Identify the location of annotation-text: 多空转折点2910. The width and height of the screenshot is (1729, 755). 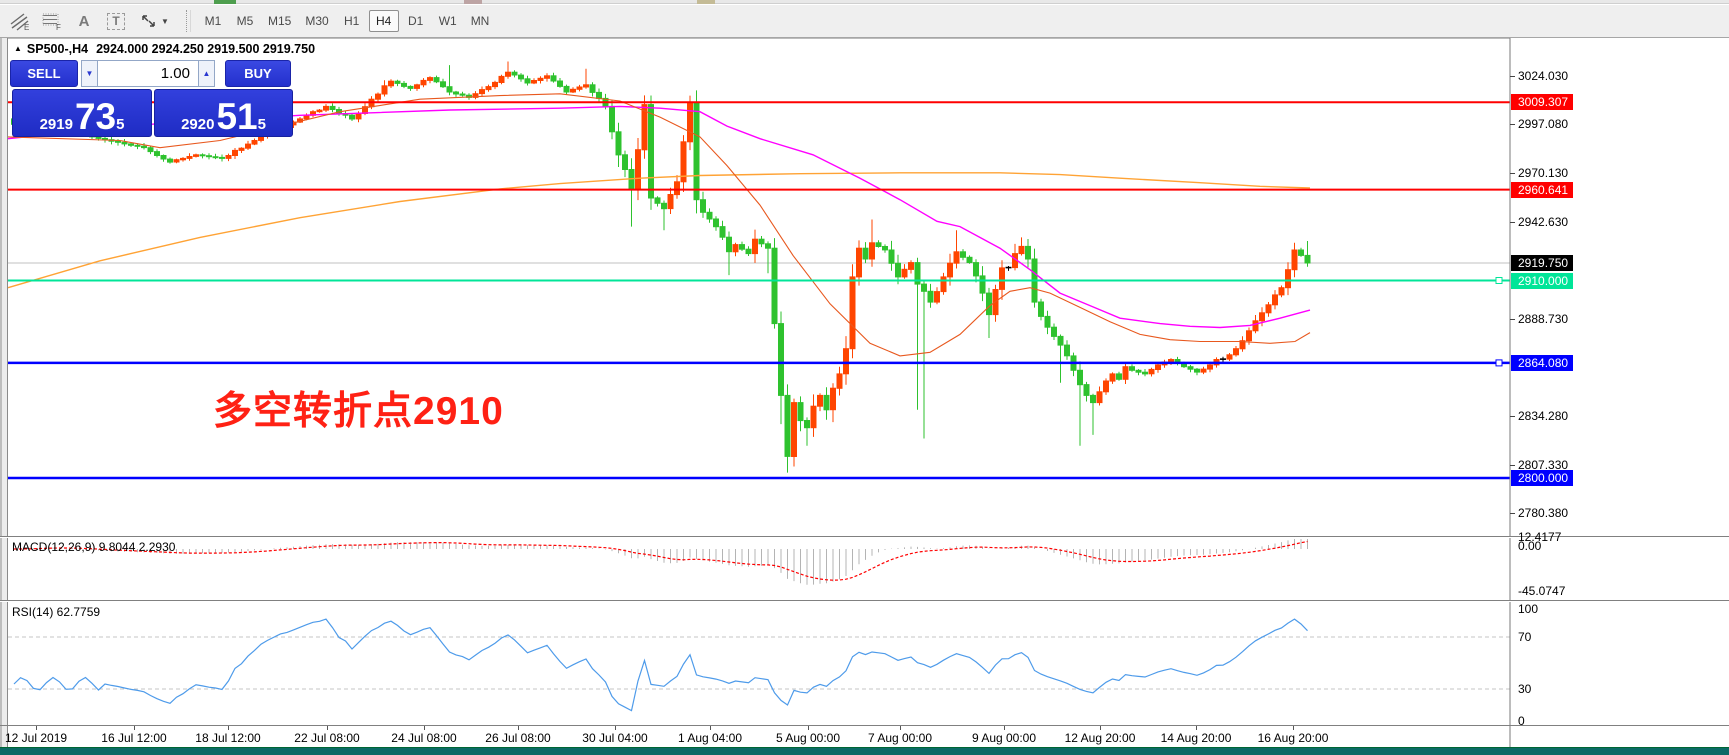
(358, 411).